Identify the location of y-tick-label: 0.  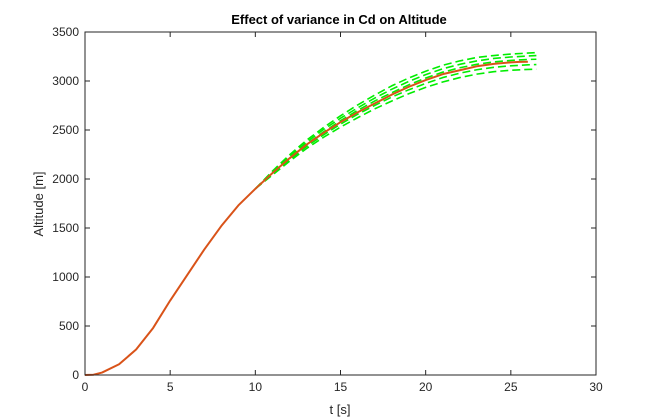
(75, 375).